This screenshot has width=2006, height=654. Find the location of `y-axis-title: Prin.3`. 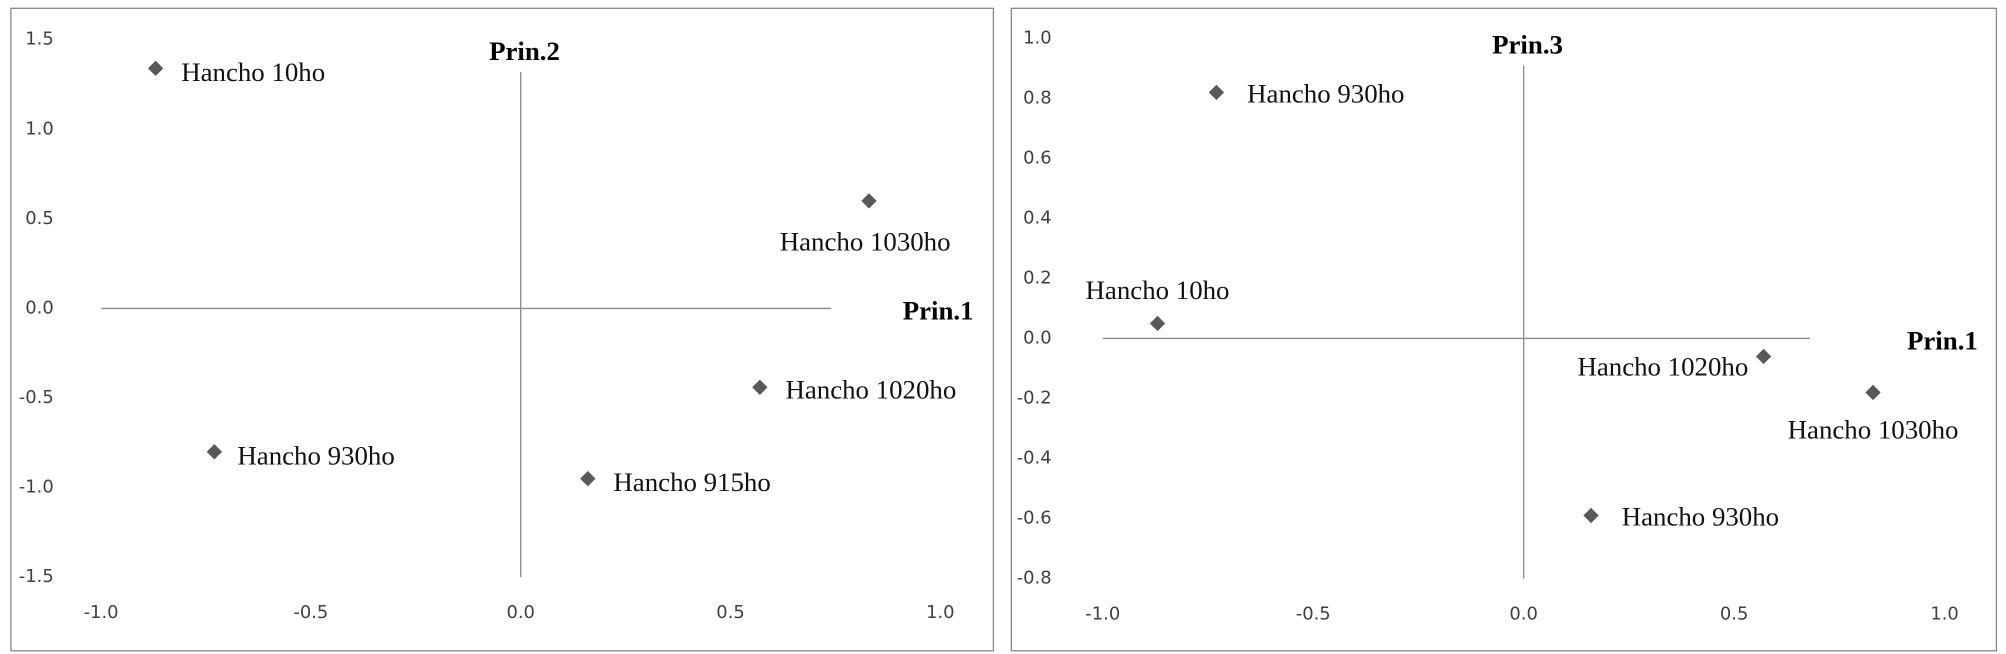

y-axis-title: Prin.3 is located at coordinates (1527, 45).